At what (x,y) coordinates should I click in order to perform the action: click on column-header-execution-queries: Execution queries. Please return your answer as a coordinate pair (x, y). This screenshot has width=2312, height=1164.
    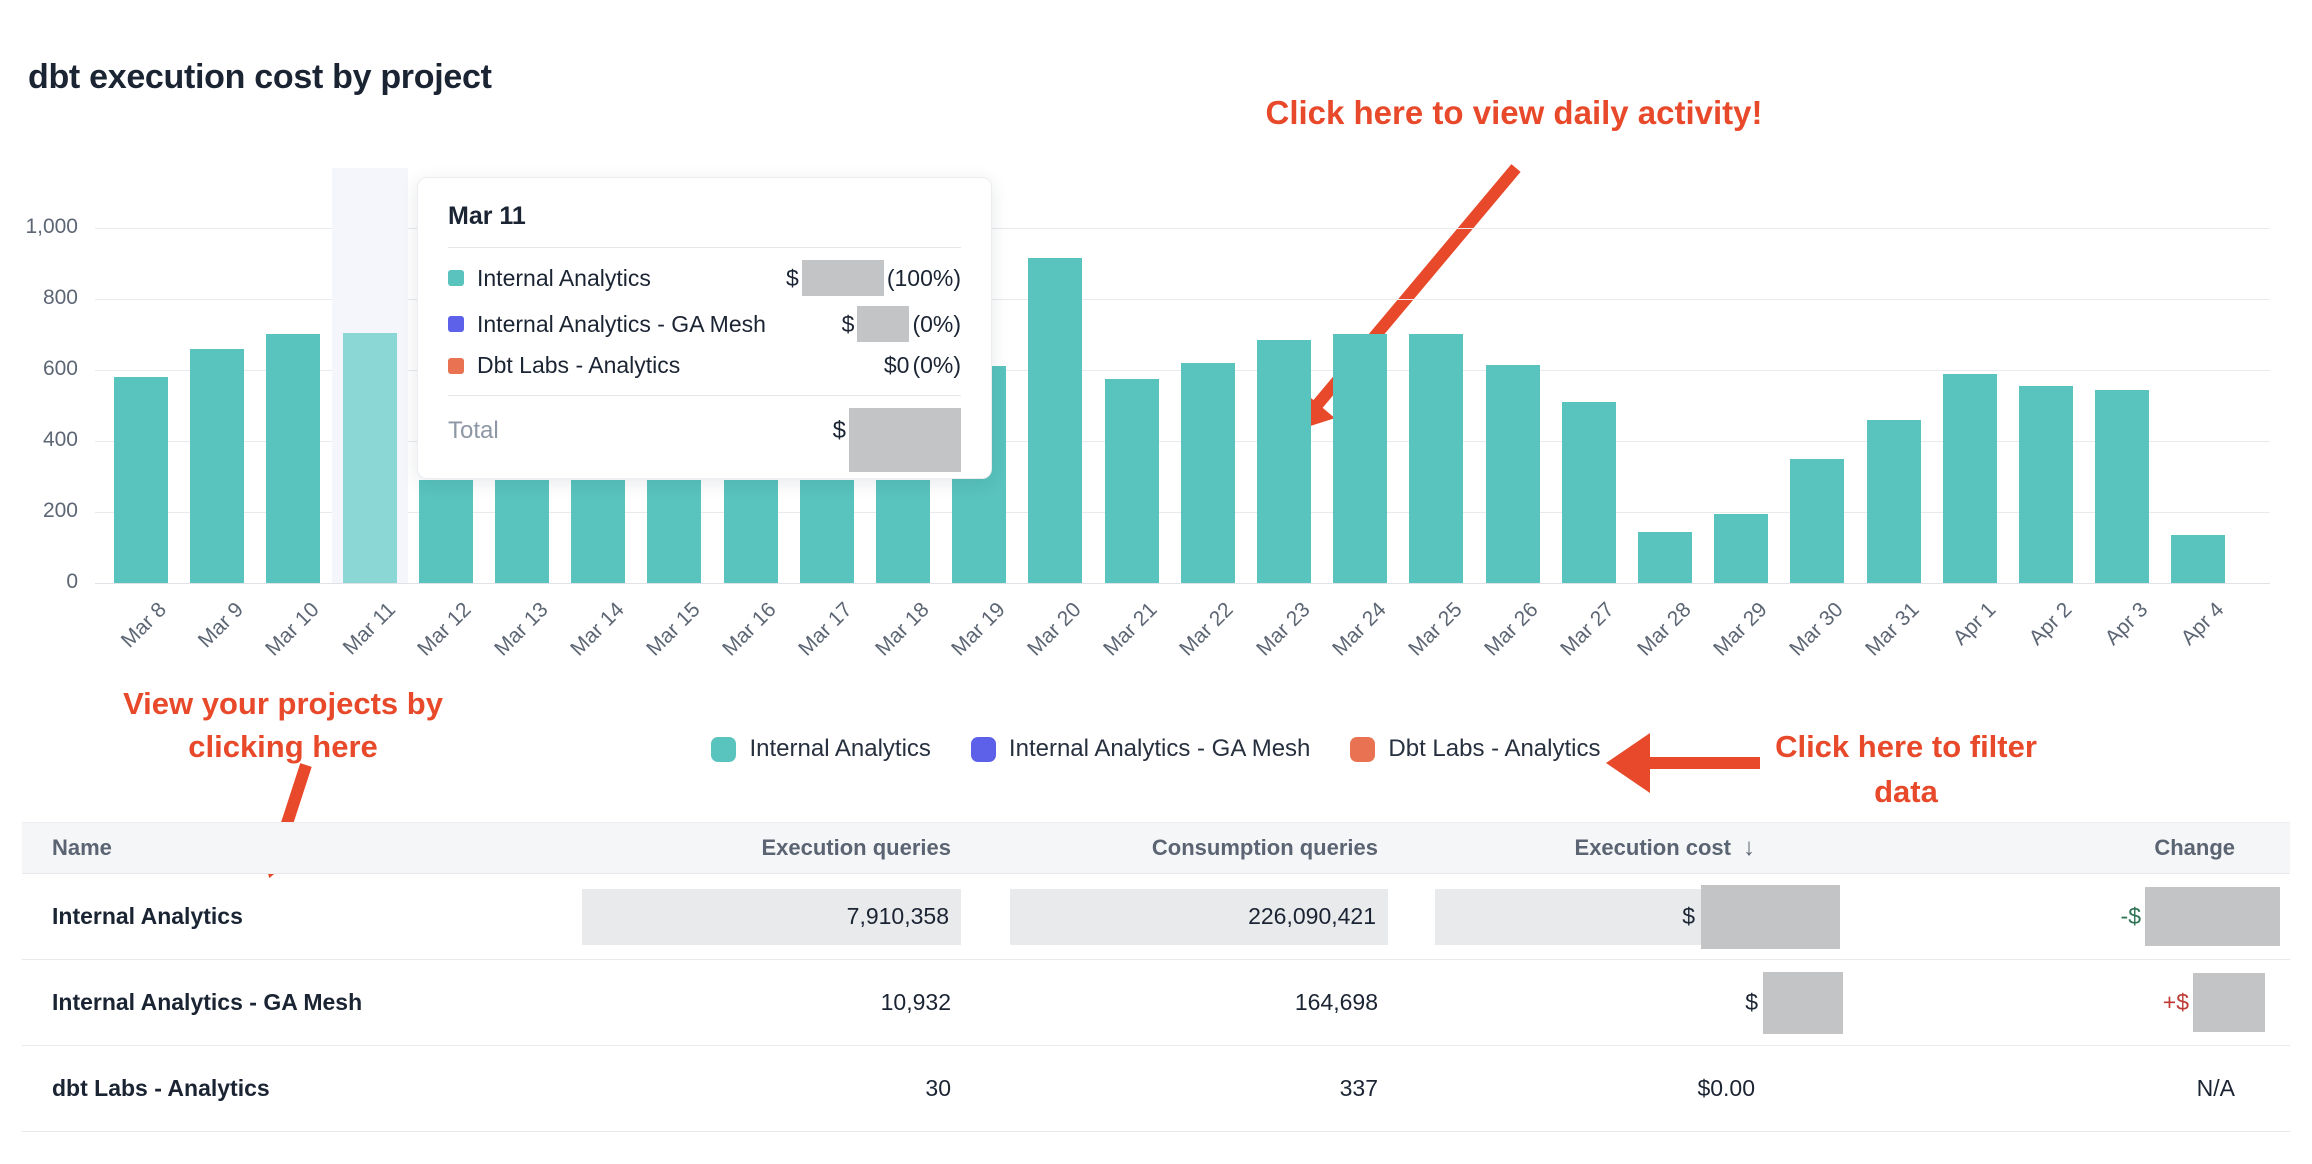
    Looking at the image, I should click on (856, 847).